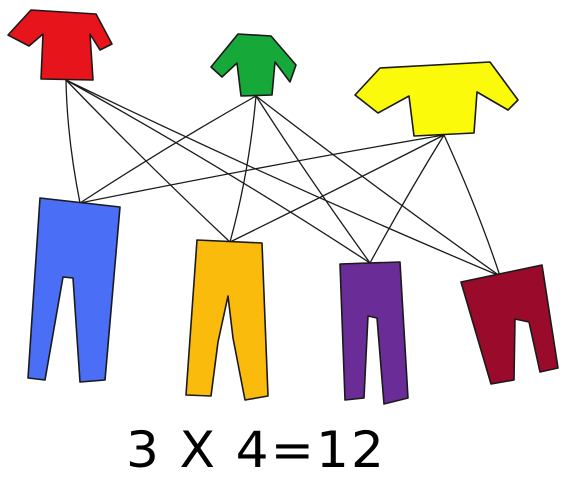  What do you see at coordinates (227, 320) in the screenshot?
I see `orange-pants` at bounding box center [227, 320].